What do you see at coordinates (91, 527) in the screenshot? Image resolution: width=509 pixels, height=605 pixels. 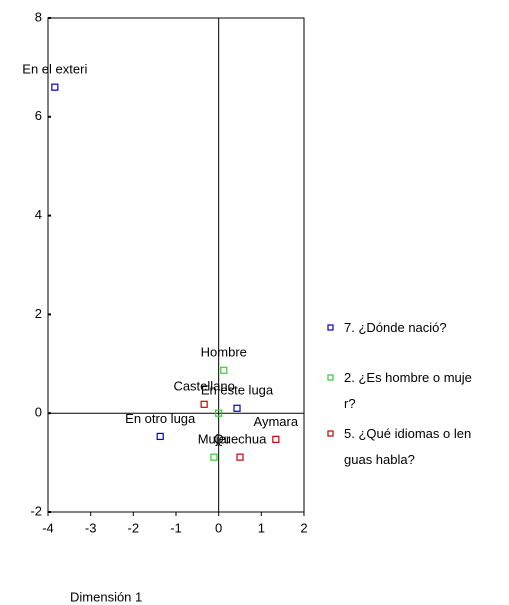 I see `x-tick-label: -3` at bounding box center [91, 527].